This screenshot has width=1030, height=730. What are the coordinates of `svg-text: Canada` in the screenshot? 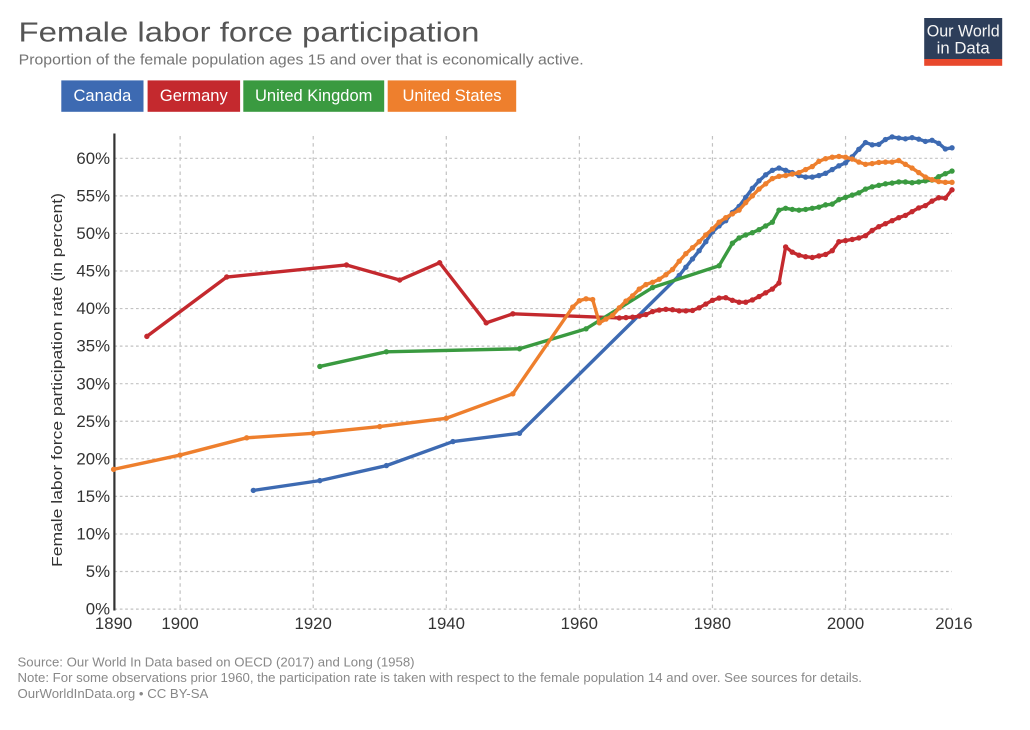 It's located at (102, 96).